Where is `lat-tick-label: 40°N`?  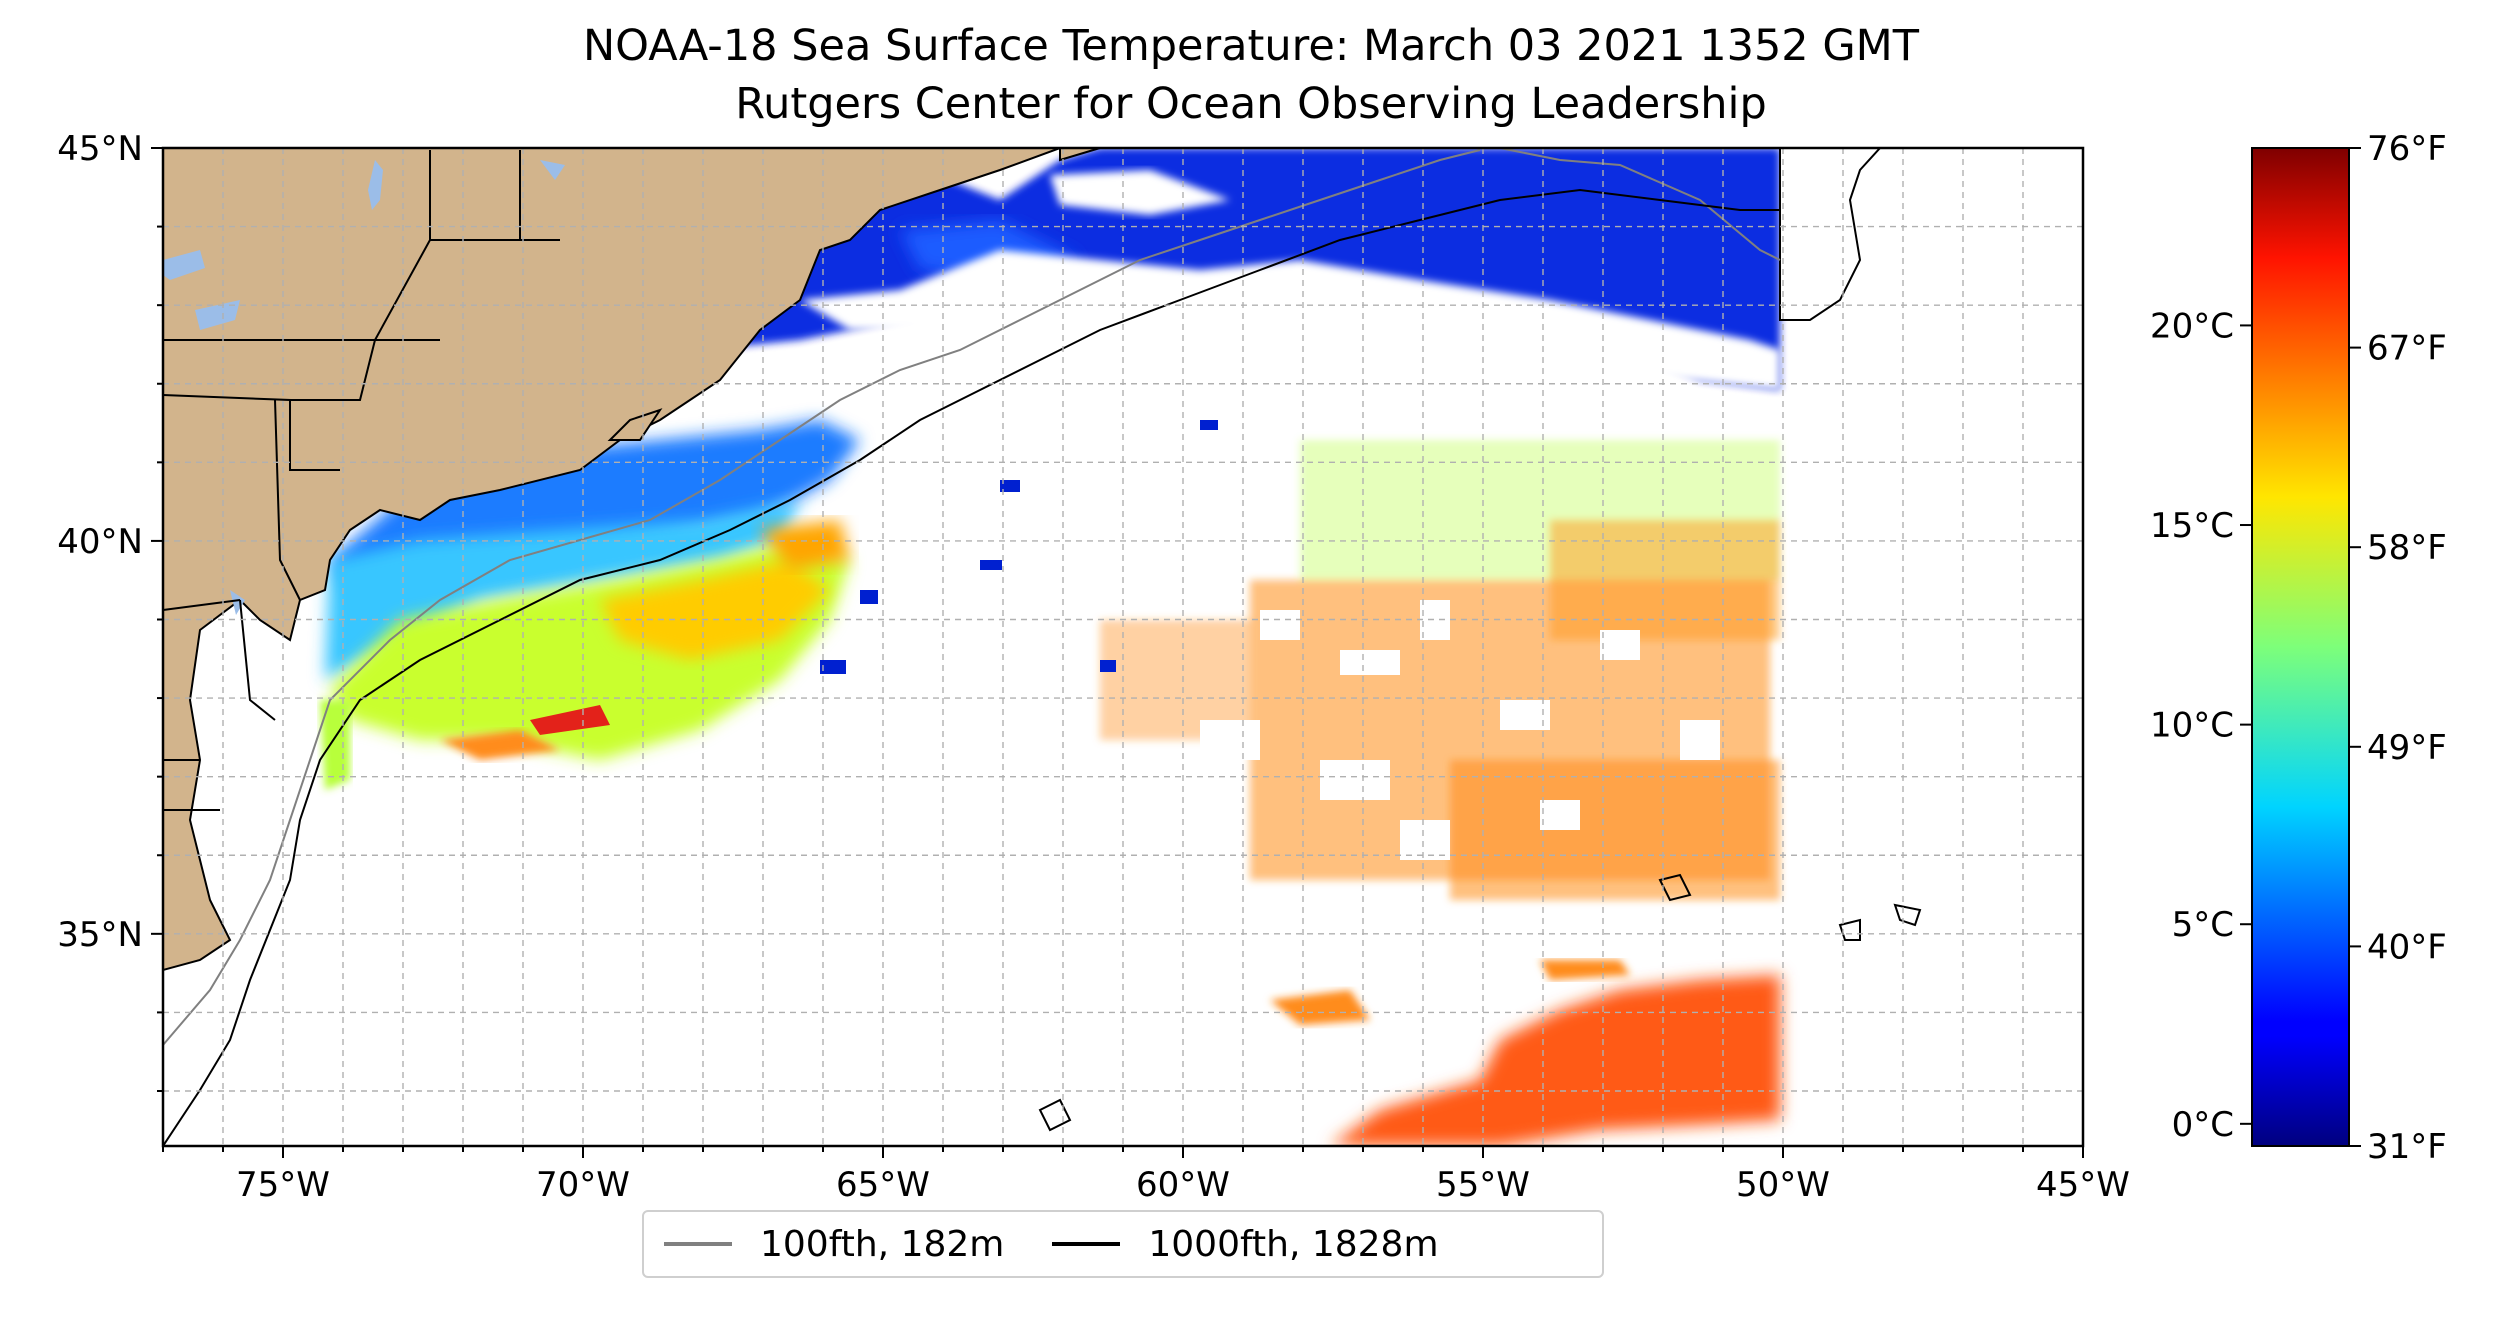
lat-tick-label: 40°N is located at coordinates (100, 542).